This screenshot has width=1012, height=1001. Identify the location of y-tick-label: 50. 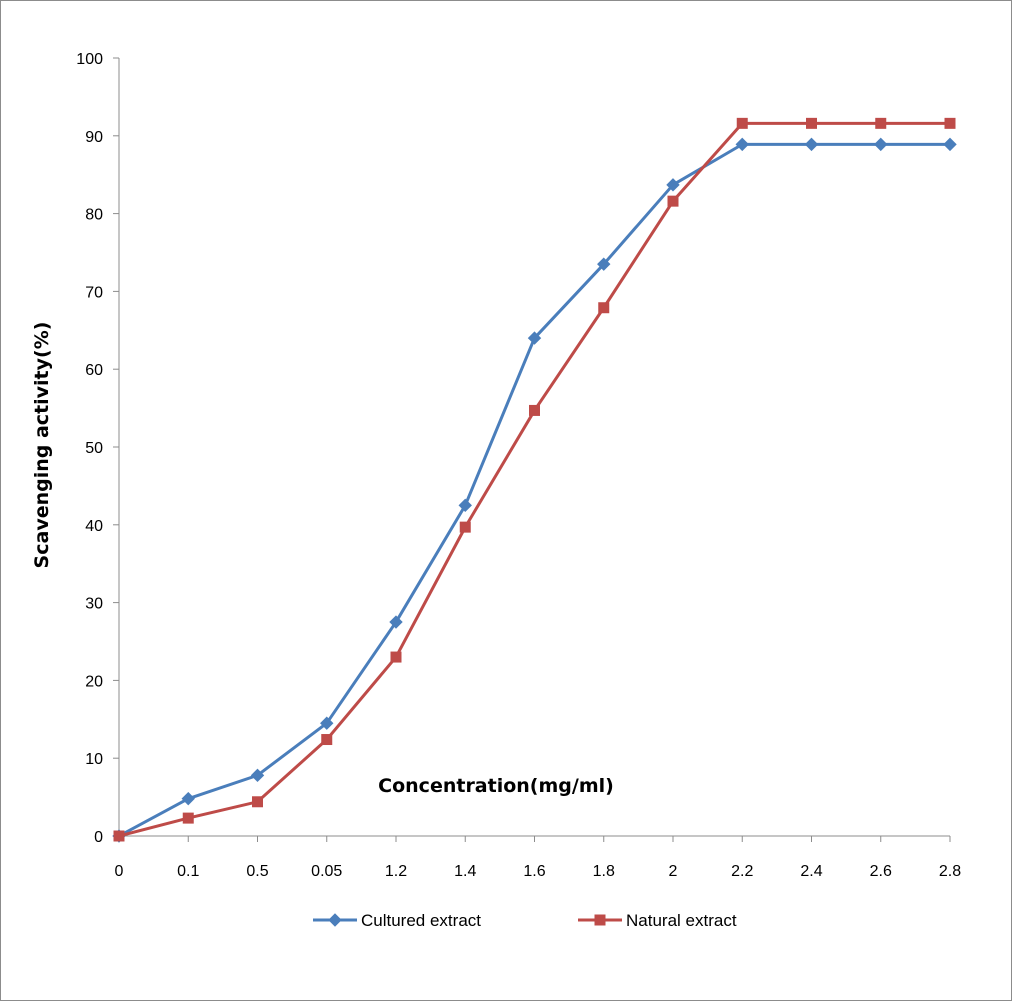
(94, 448).